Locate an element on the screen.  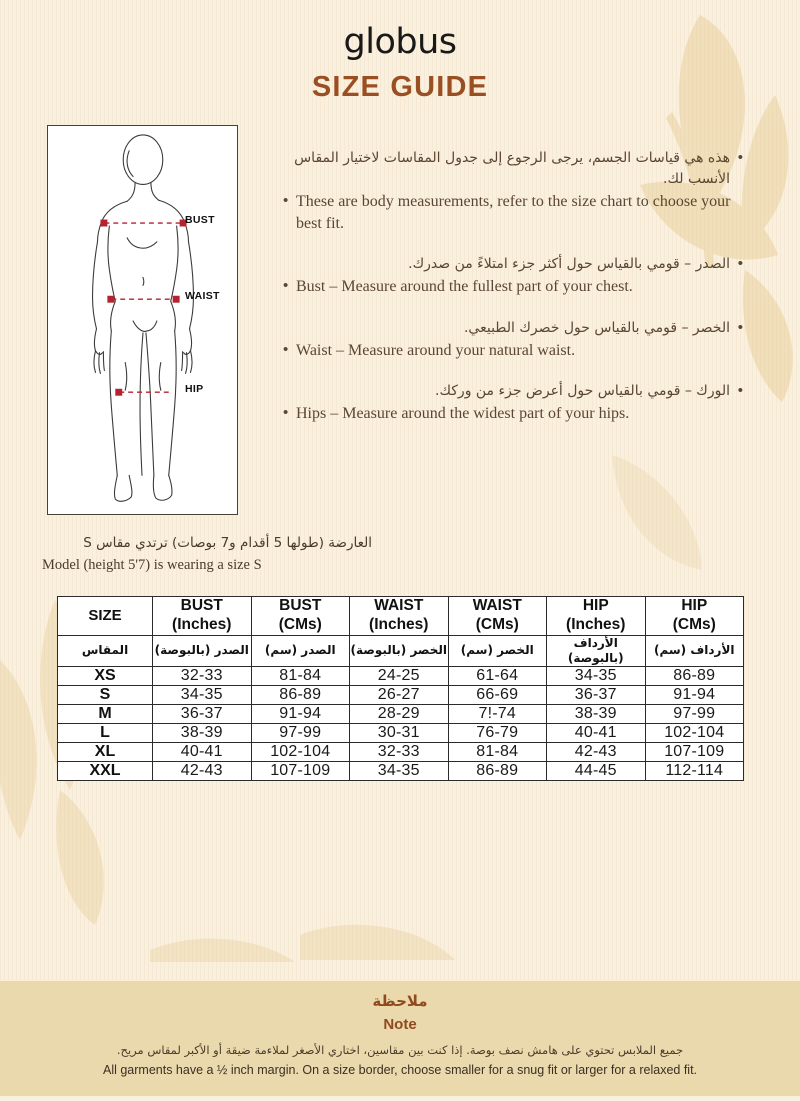
cell-hip-inches: 42-43 is located at coordinates (596, 751).